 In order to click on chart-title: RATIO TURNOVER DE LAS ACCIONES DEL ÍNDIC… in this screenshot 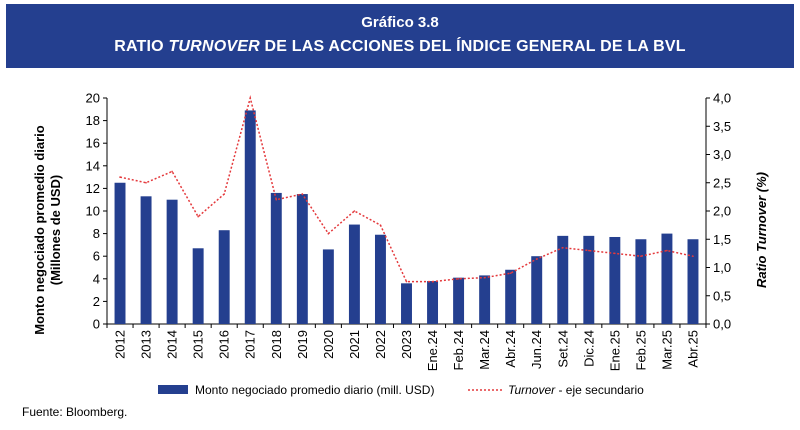, I will do `click(400, 47)`.